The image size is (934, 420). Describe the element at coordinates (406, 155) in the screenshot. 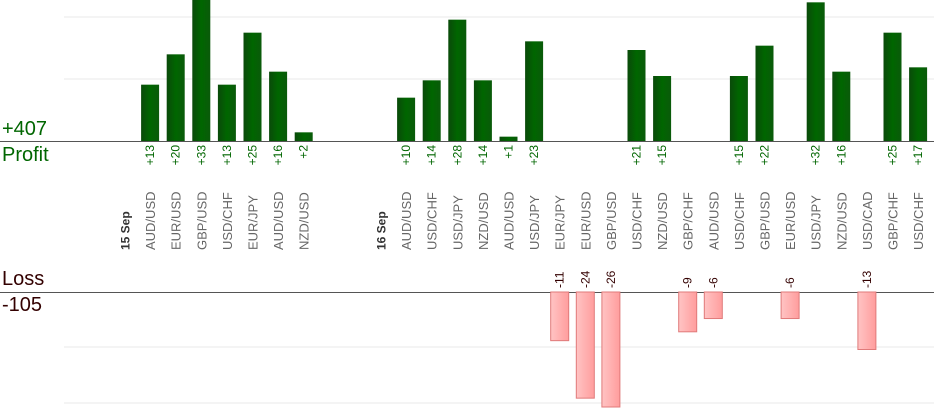

I see `profit-value-label: +10` at that location.